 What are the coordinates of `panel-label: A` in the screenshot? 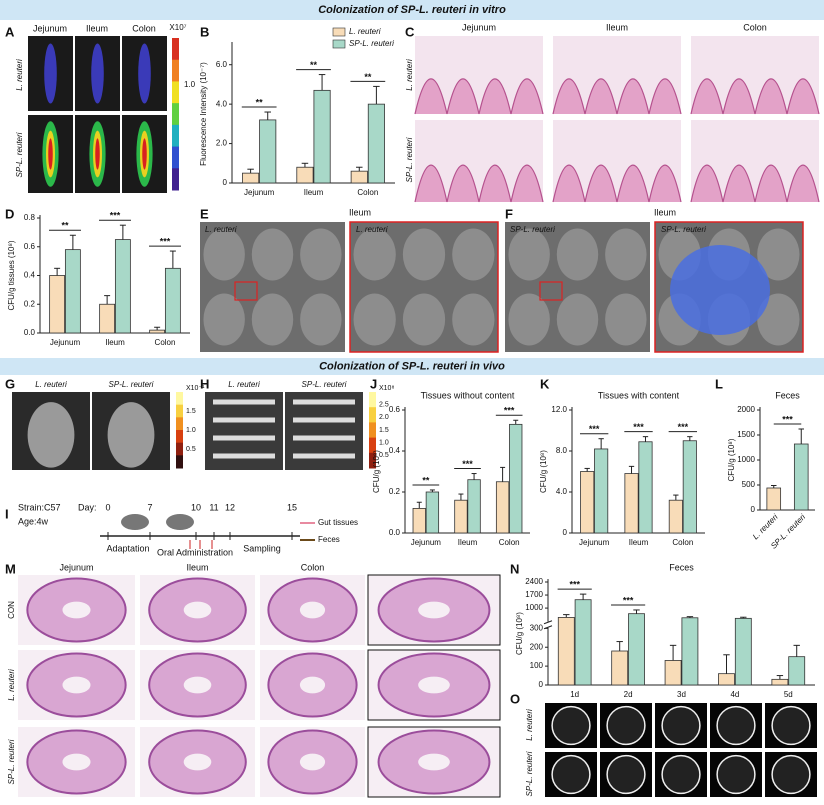 It's located at (10, 31).